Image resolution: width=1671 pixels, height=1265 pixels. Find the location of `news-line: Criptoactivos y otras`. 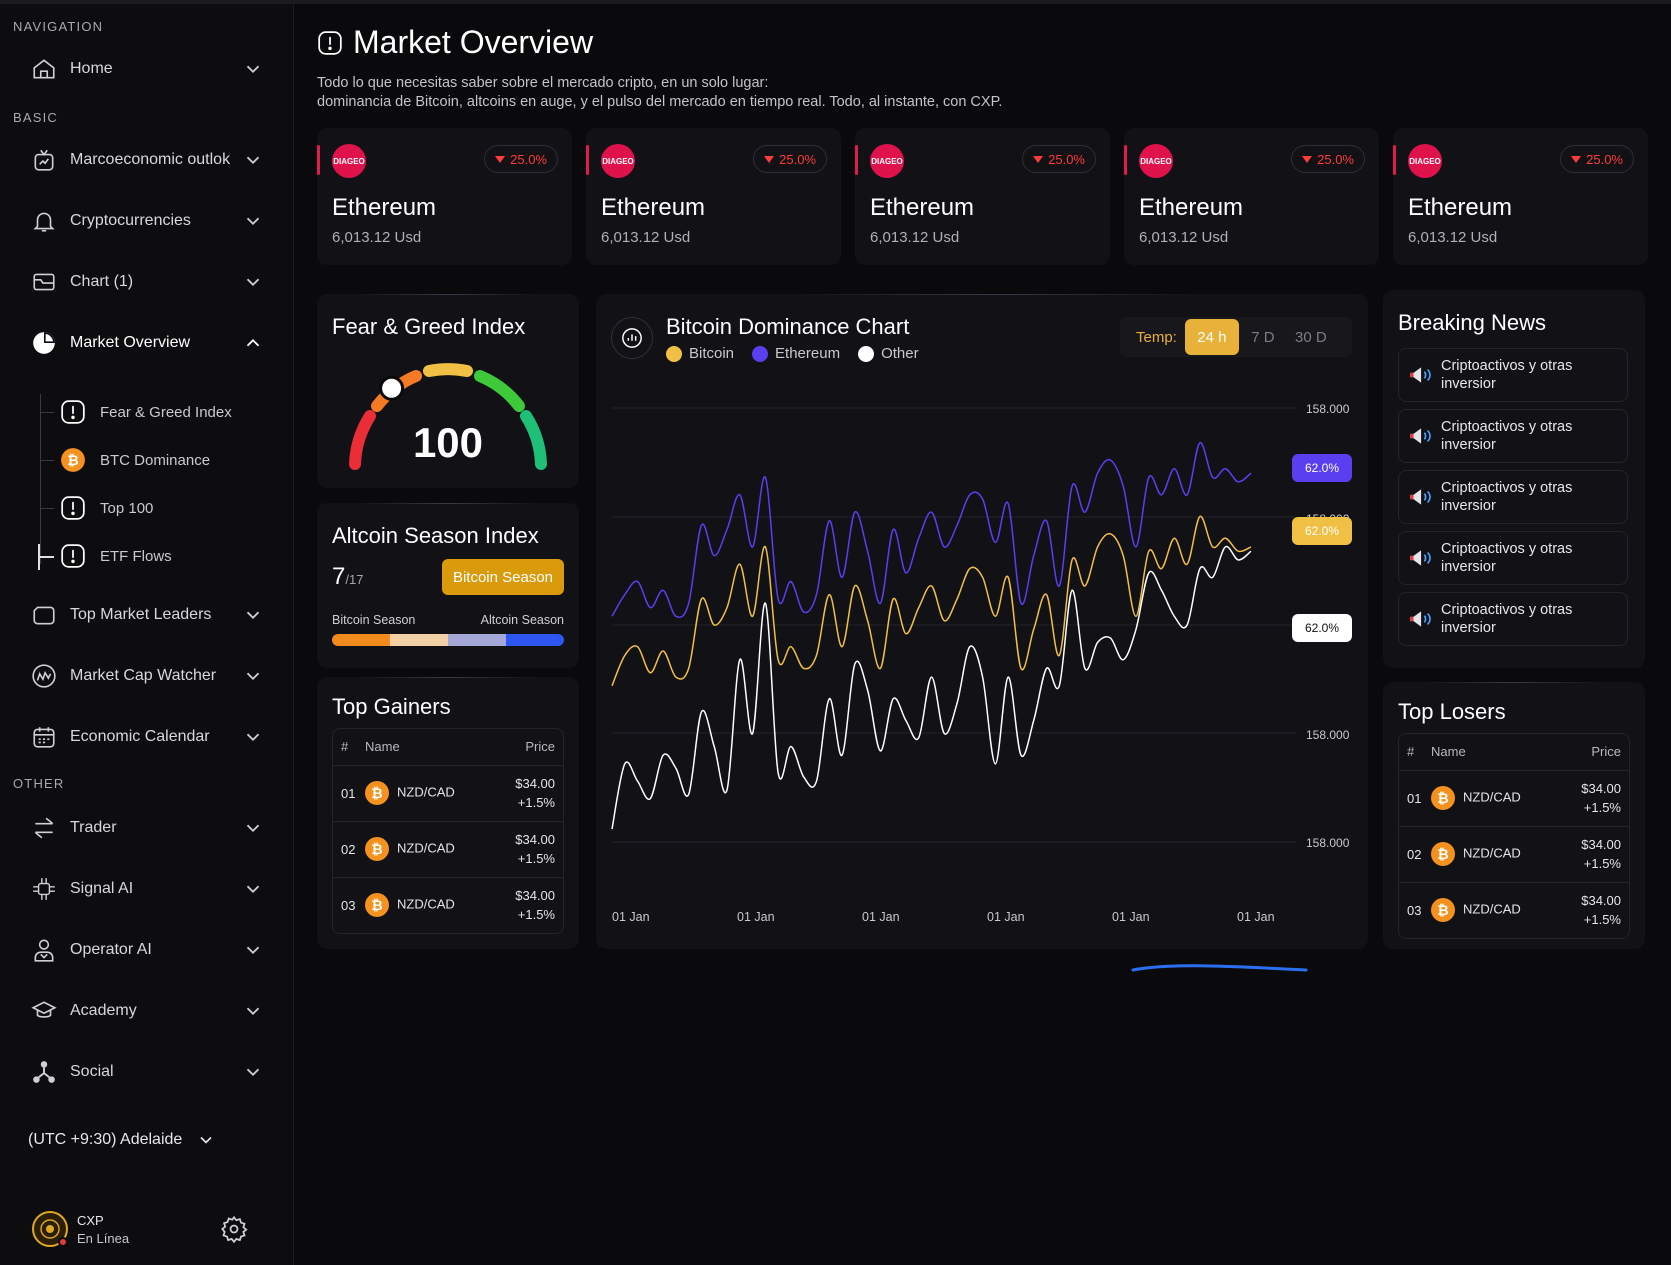

news-line: Criptoactivos y otras is located at coordinates (1507, 549).